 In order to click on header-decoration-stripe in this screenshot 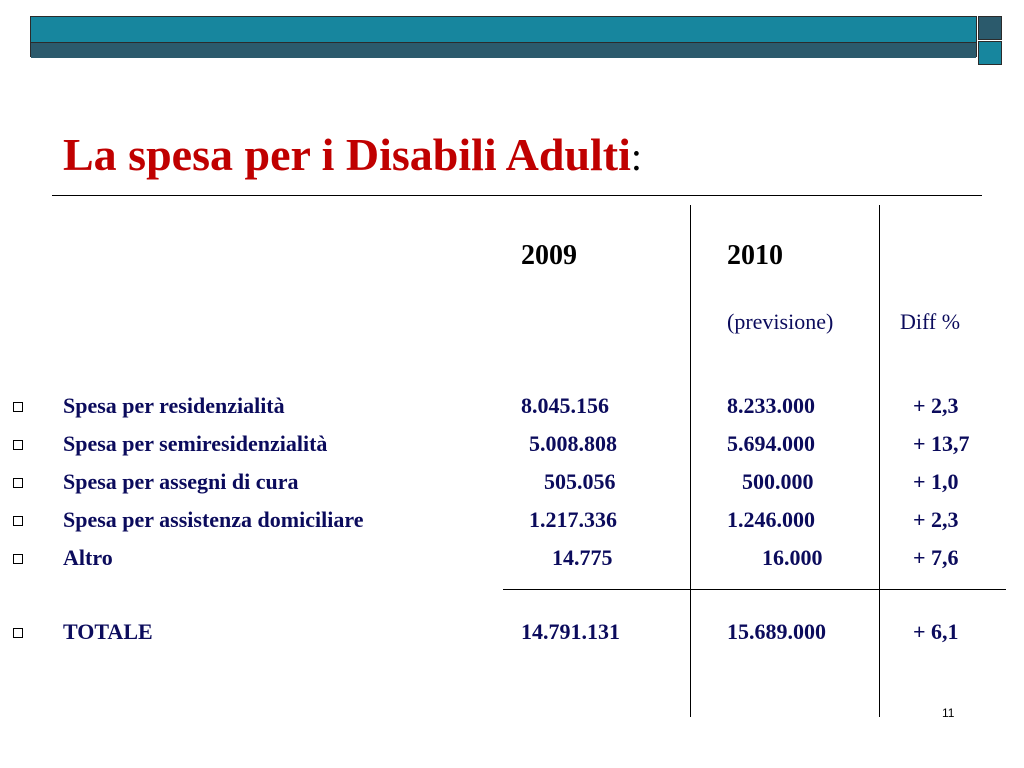, I will do `click(503, 50)`.